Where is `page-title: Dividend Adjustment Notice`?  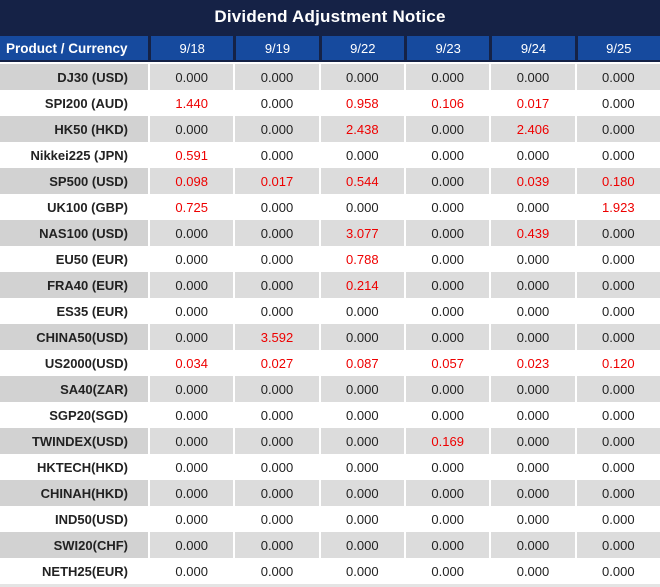 page-title: Dividend Adjustment Notice is located at coordinates (330, 16).